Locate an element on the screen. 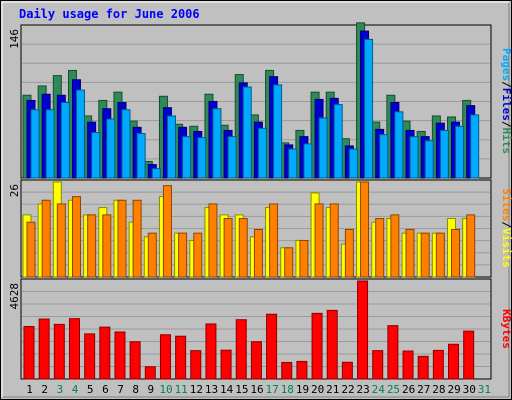 The height and width of the screenshot is (400, 512). x-tick-label: 24 is located at coordinates (379, 389).